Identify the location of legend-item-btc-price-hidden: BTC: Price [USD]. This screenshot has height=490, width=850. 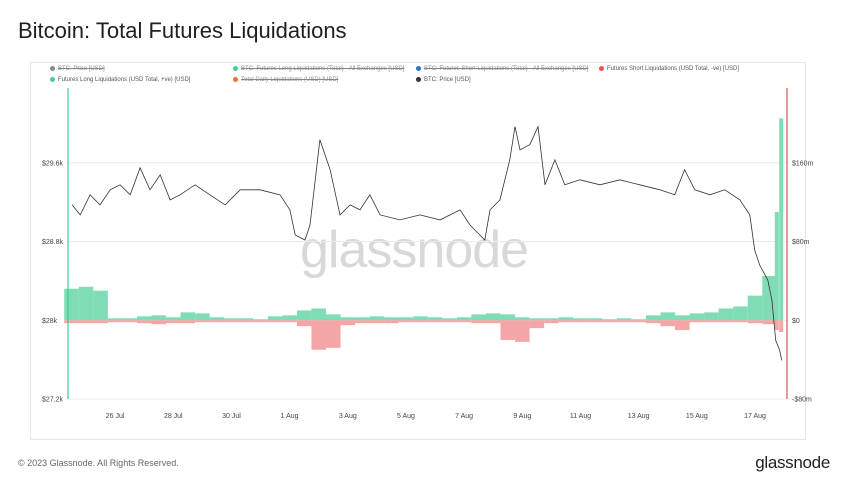
(77, 69).